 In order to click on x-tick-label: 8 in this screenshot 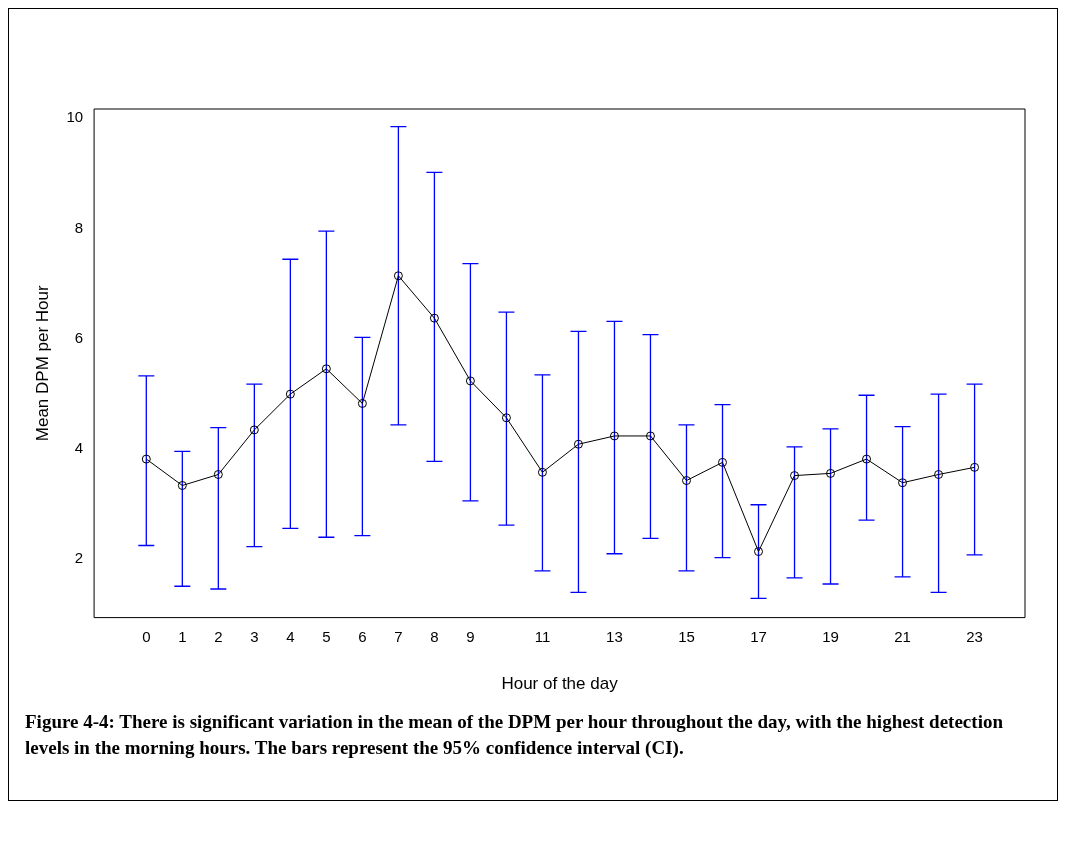, I will do `click(434, 636)`.